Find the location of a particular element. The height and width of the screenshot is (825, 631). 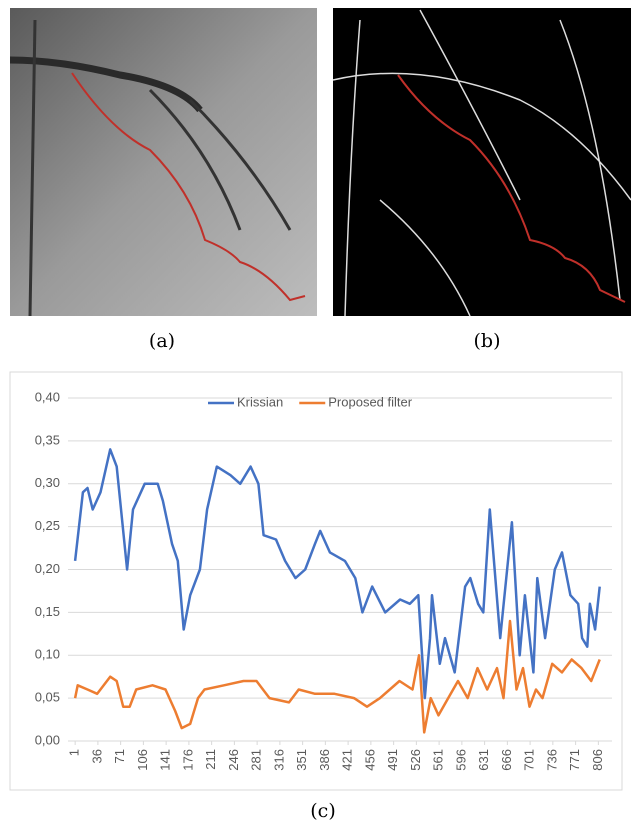

x-tick-label: 71 is located at coordinates (119, 756).